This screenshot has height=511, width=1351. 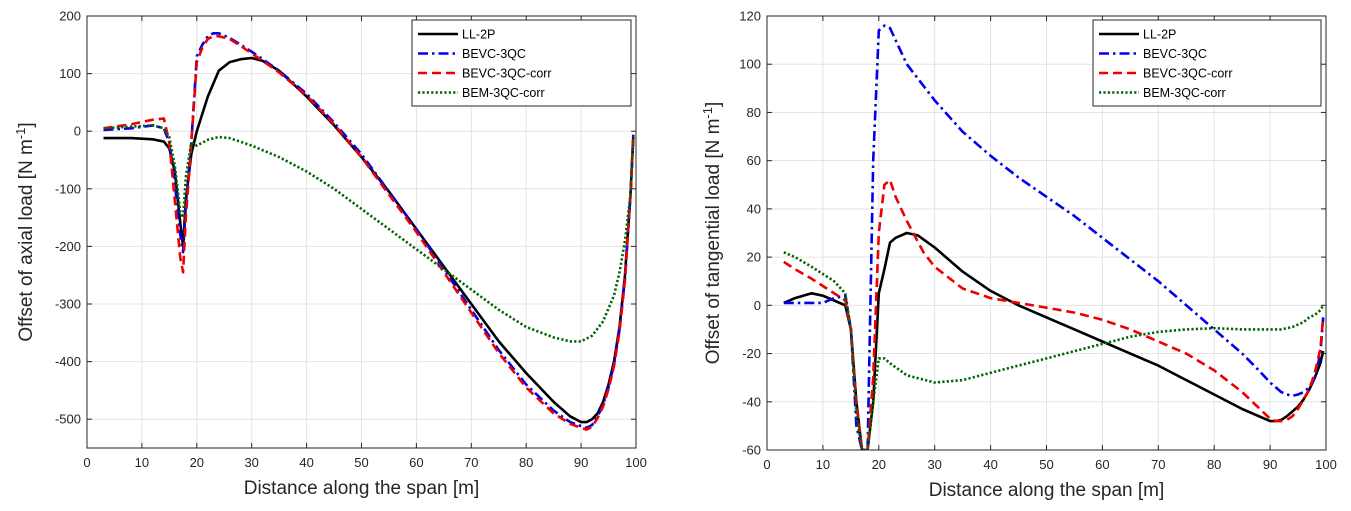 What do you see at coordinates (68, 304) in the screenshot?
I see `y-tick-label: -300` at bounding box center [68, 304].